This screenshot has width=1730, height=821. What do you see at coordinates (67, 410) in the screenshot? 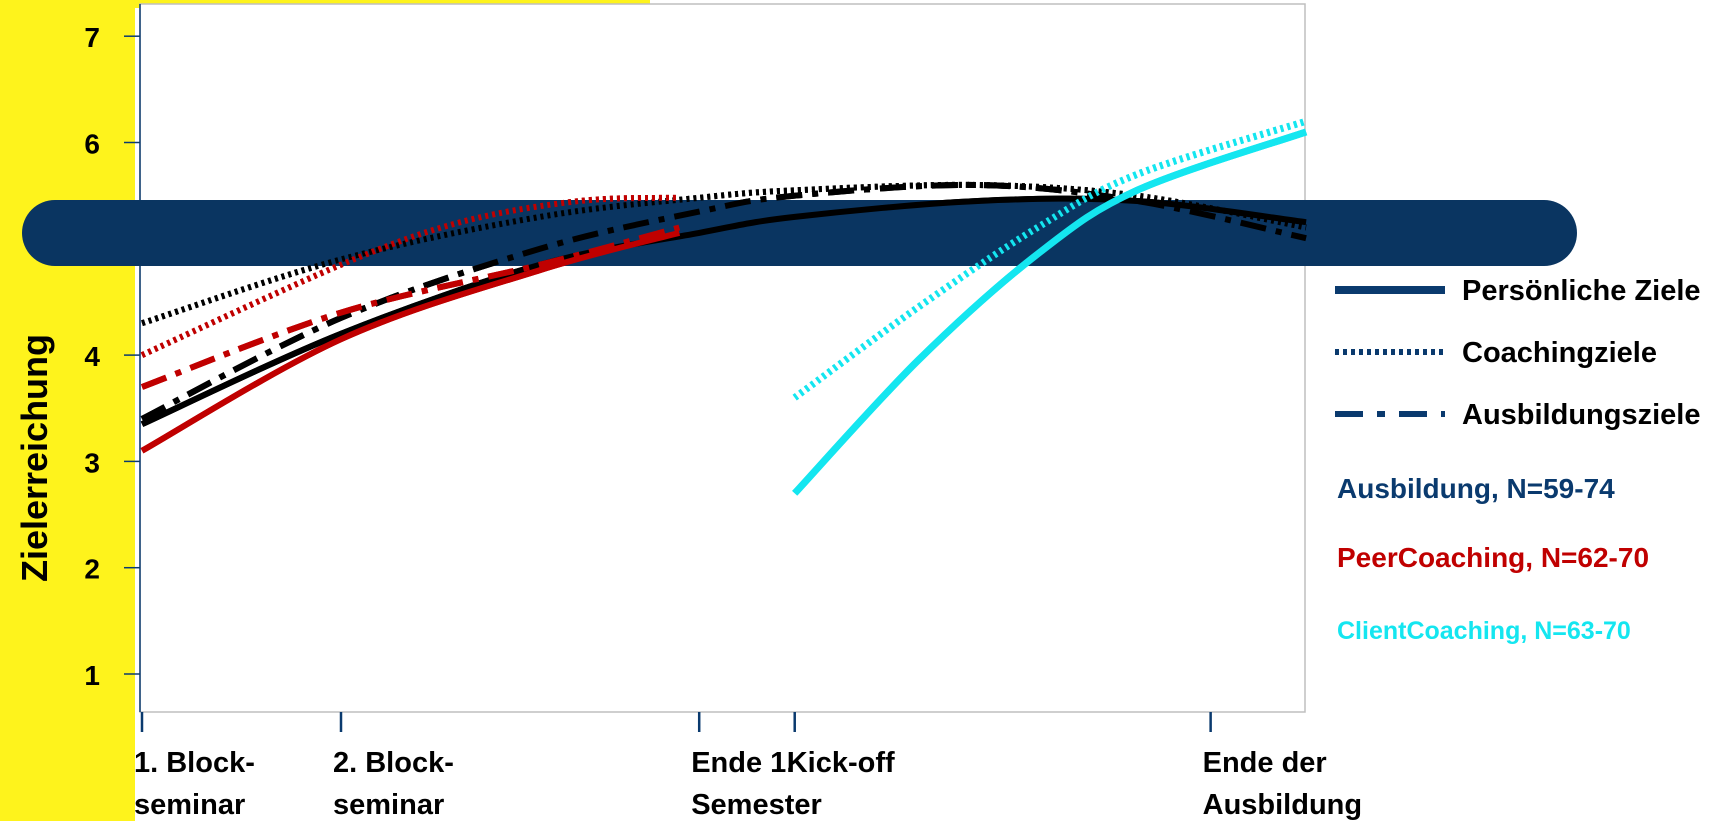
I see `yellow-left-strip` at bounding box center [67, 410].